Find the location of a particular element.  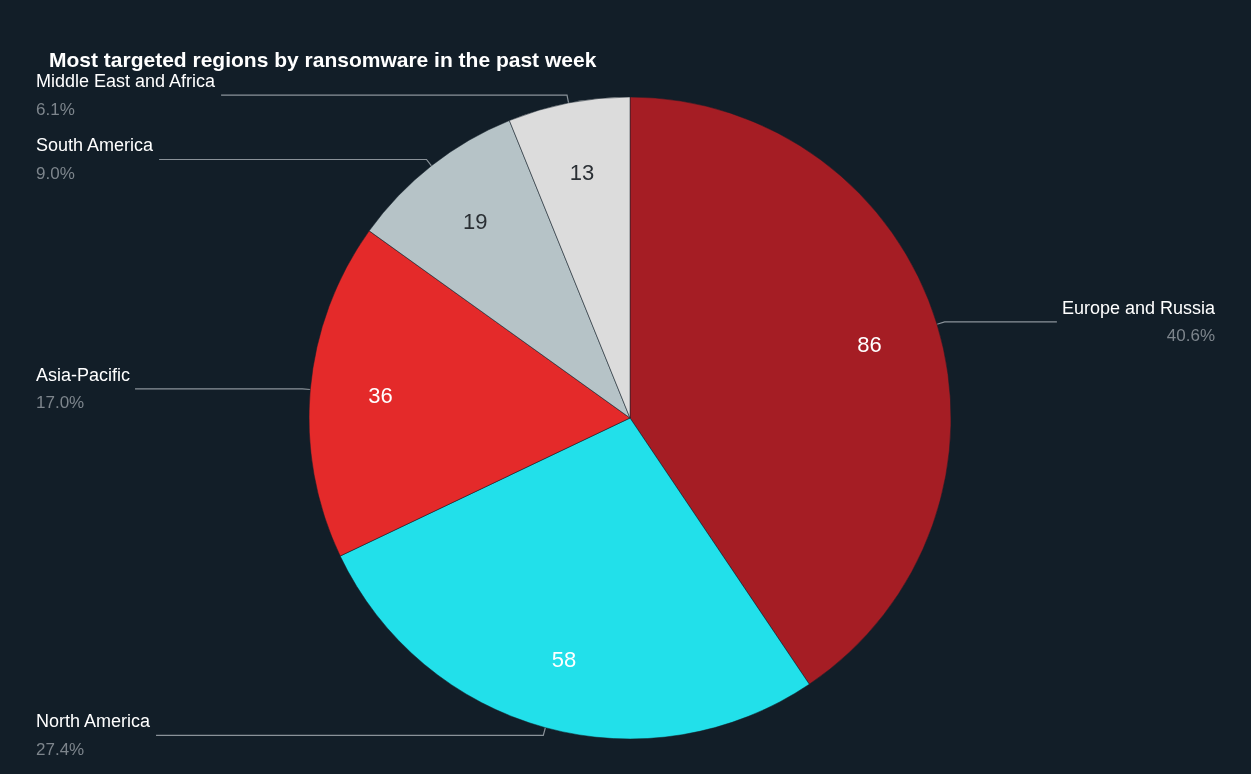

text: 40.6% is located at coordinates (1190, 336).